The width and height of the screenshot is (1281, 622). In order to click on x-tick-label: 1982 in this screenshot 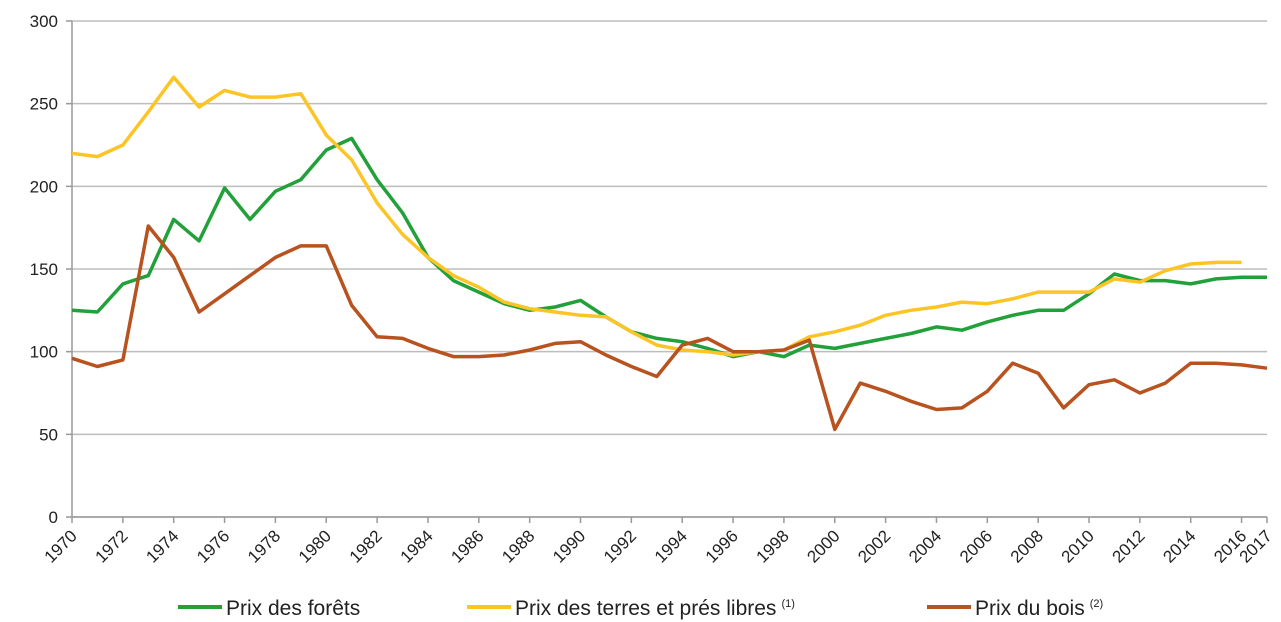, I will do `click(366, 546)`.